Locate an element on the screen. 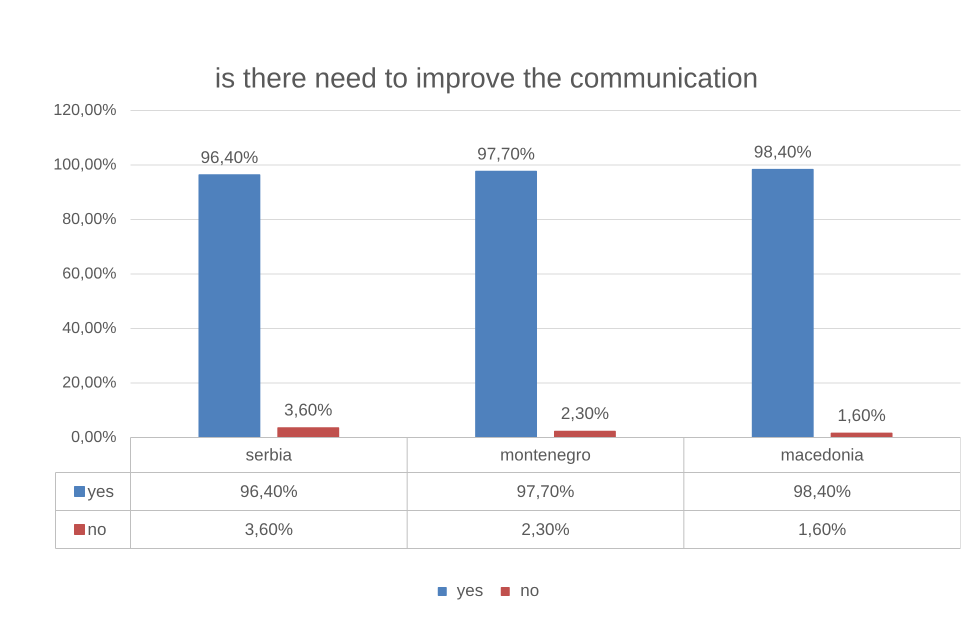 Image resolution: width=977 pixels, height=618 pixels. text: yes is located at coordinates (470, 590).